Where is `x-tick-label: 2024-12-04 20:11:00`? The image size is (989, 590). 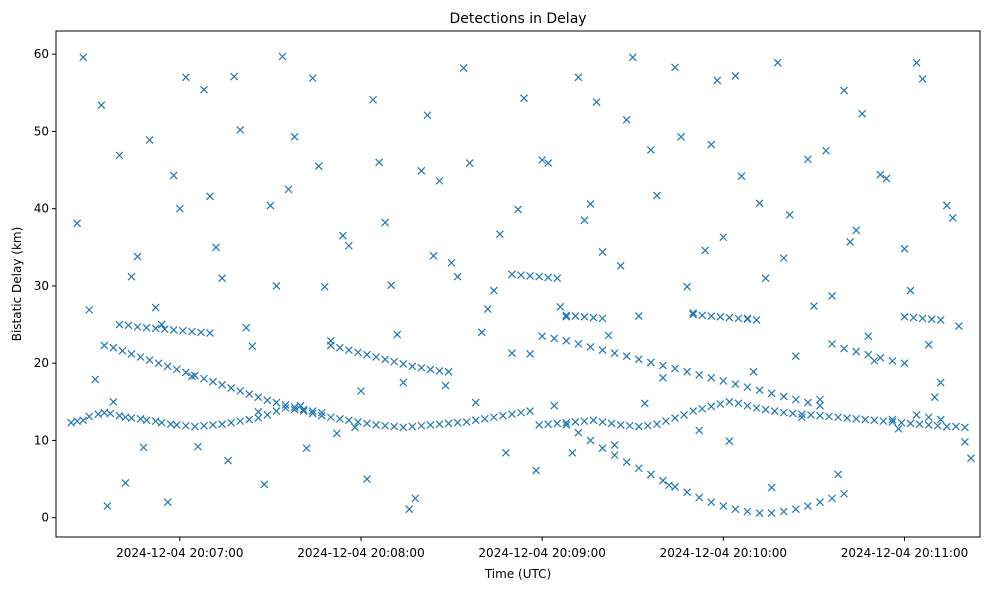 x-tick-label: 2024-12-04 20:11:00 is located at coordinates (904, 553).